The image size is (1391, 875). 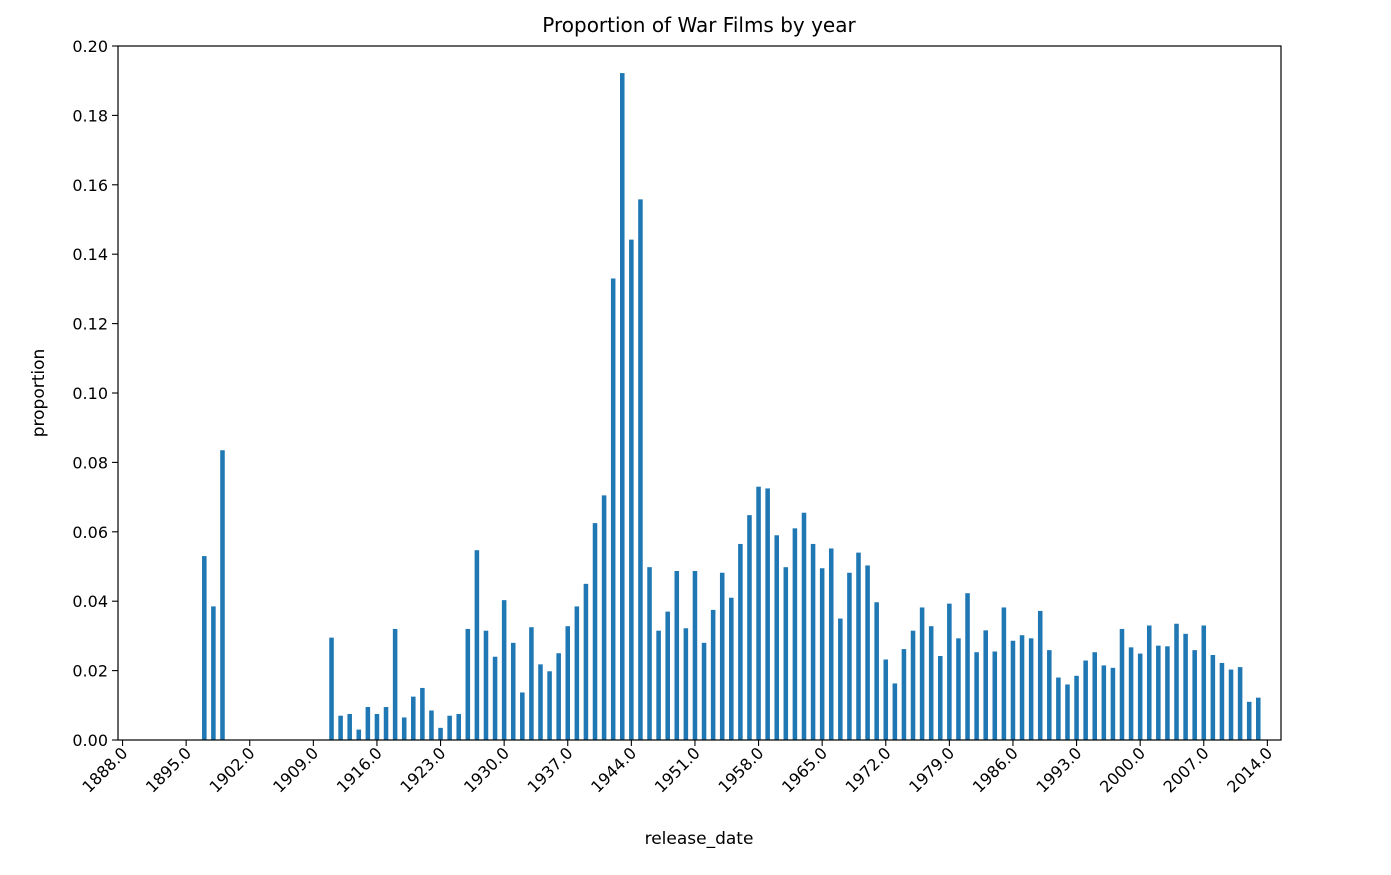 What do you see at coordinates (868, 769) in the screenshot?
I see `x-tick-label: 1972.0` at bounding box center [868, 769].